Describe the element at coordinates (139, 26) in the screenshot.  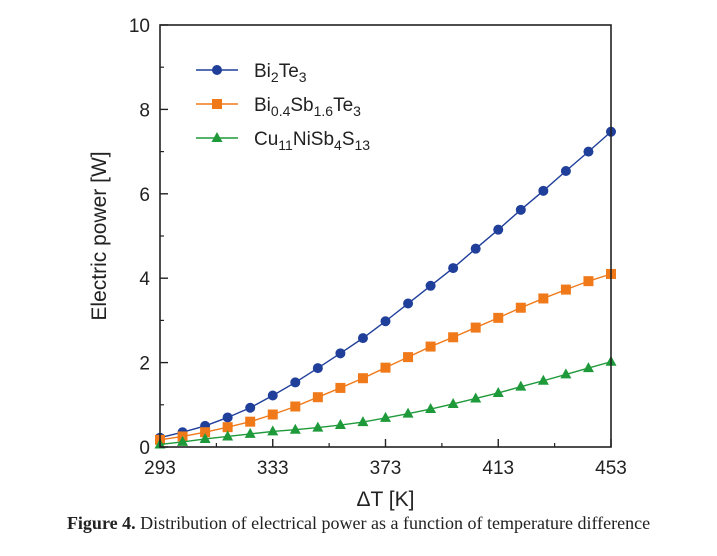
I see `y-tick-label: 10` at that location.